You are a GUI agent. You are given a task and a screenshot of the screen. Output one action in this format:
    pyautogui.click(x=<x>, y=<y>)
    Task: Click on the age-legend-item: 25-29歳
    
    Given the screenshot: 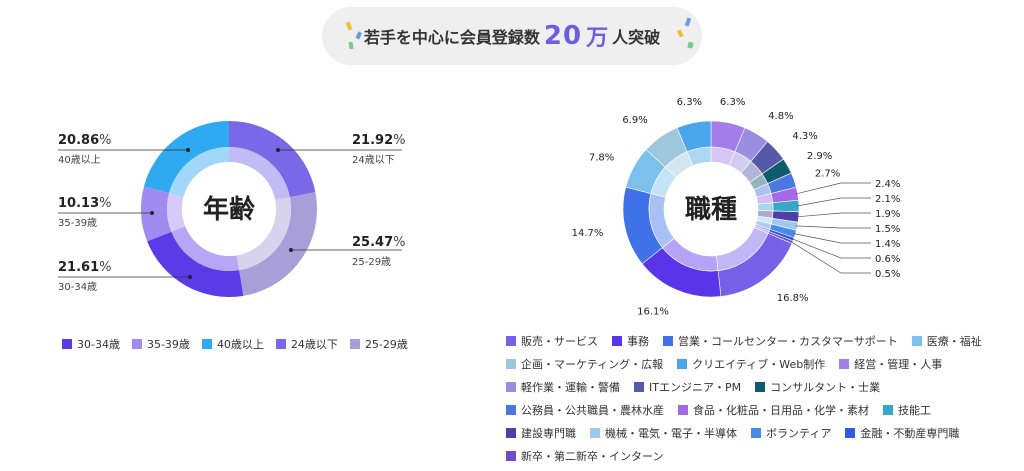 What is the action you would take?
    pyautogui.click(x=378, y=344)
    